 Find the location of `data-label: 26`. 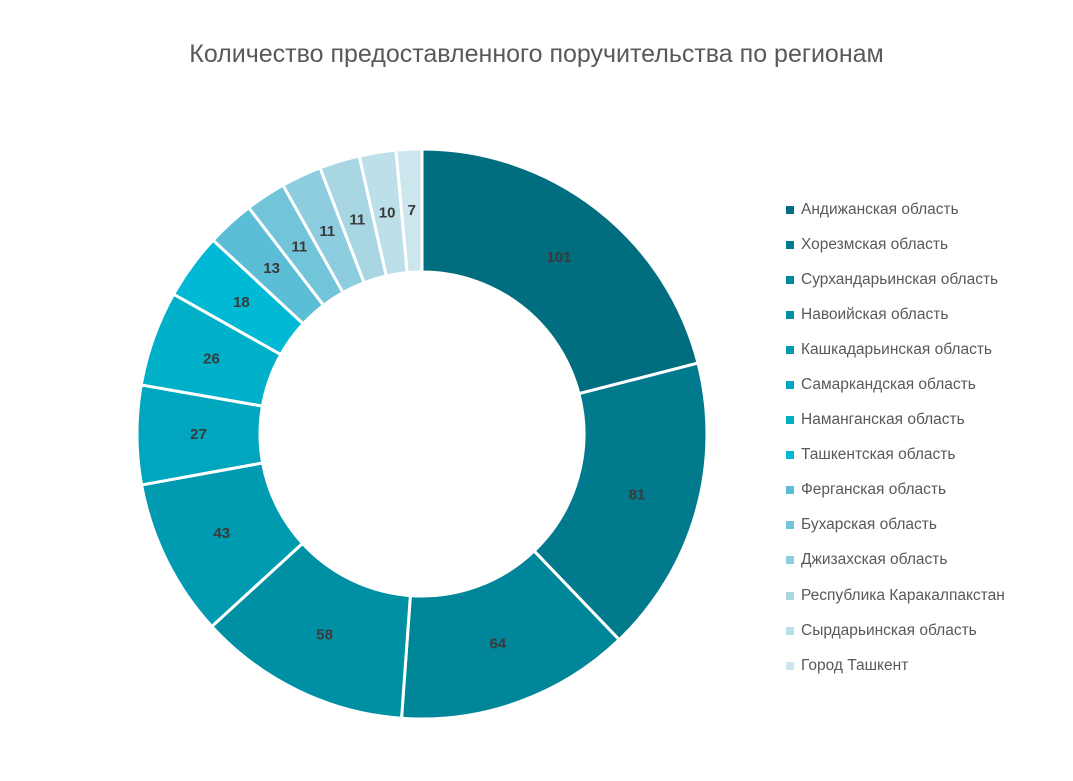

data-label: 26 is located at coordinates (211, 358).